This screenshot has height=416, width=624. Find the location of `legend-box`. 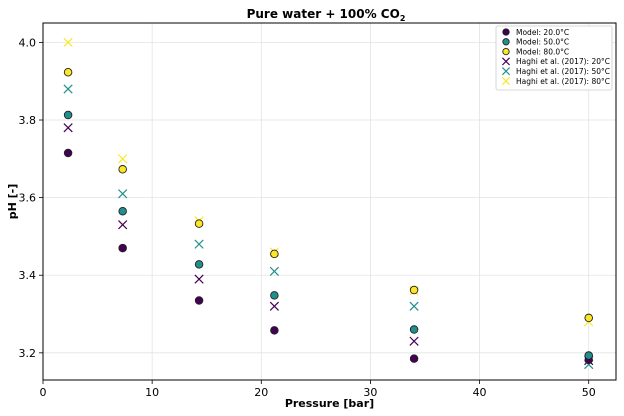

legend-box is located at coordinates (554, 58).